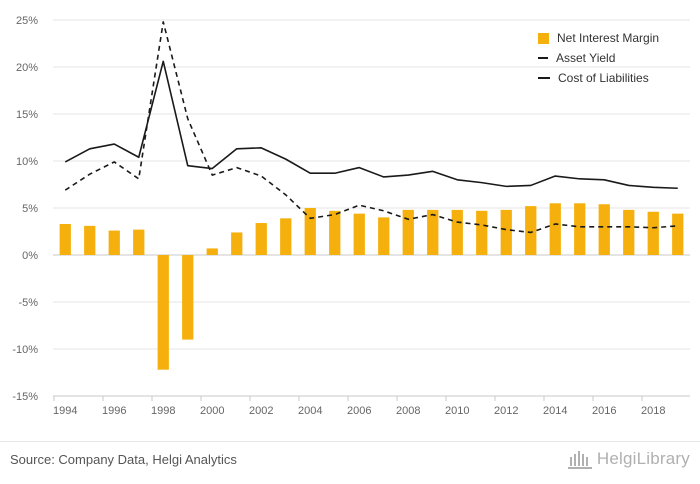 The width and height of the screenshot is (700, 484). I want to click on library-building-icon, so click(579, 460).